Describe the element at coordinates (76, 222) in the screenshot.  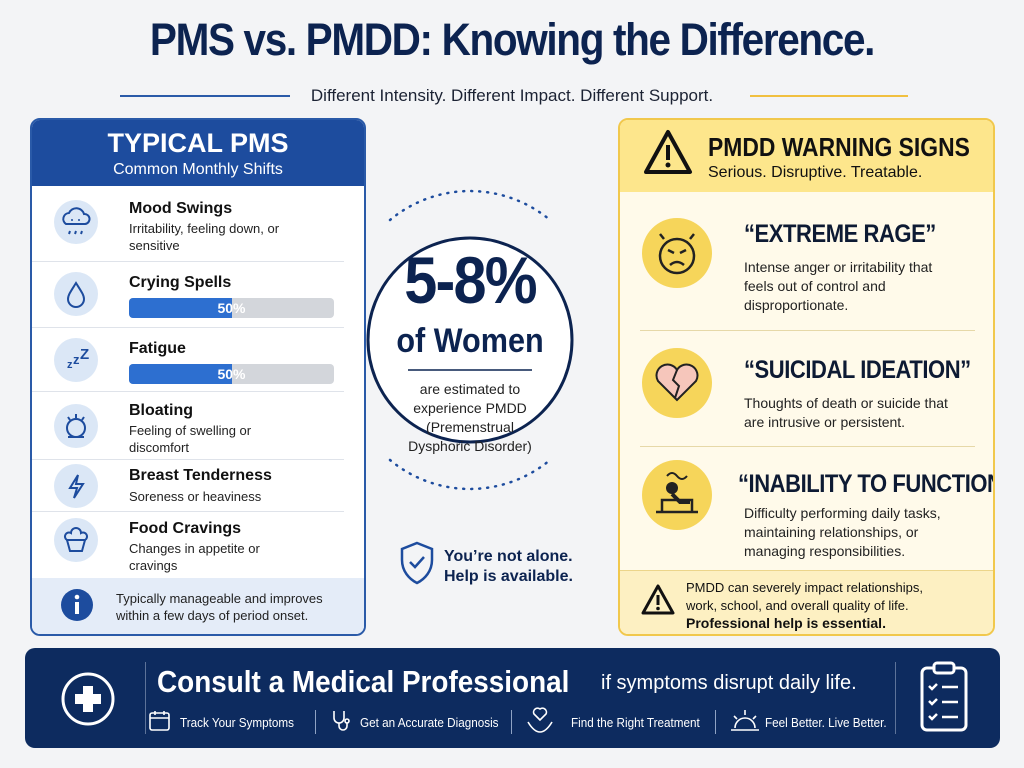
I see `mood-icon` at that location.